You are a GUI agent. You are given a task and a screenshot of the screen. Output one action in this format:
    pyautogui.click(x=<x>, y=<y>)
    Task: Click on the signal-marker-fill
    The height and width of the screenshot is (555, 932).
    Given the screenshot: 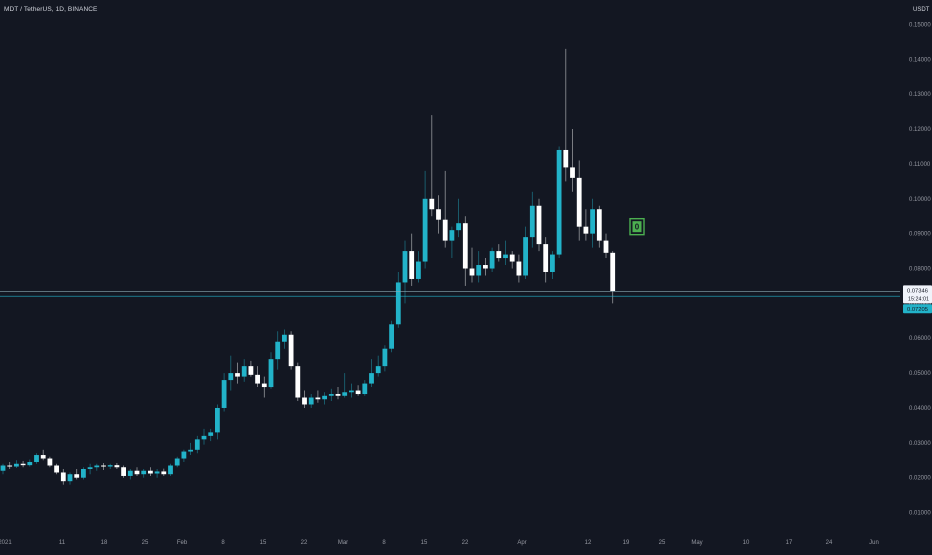 What is the action you would take?
    pyautogui.click(x=637, y=227)
    